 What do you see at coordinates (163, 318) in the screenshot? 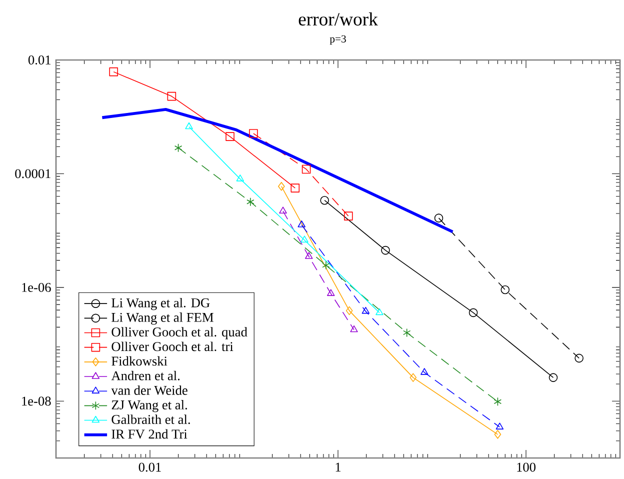
I see `legend-label: Li Wang et al FEM` at bounding box center [163, 318].